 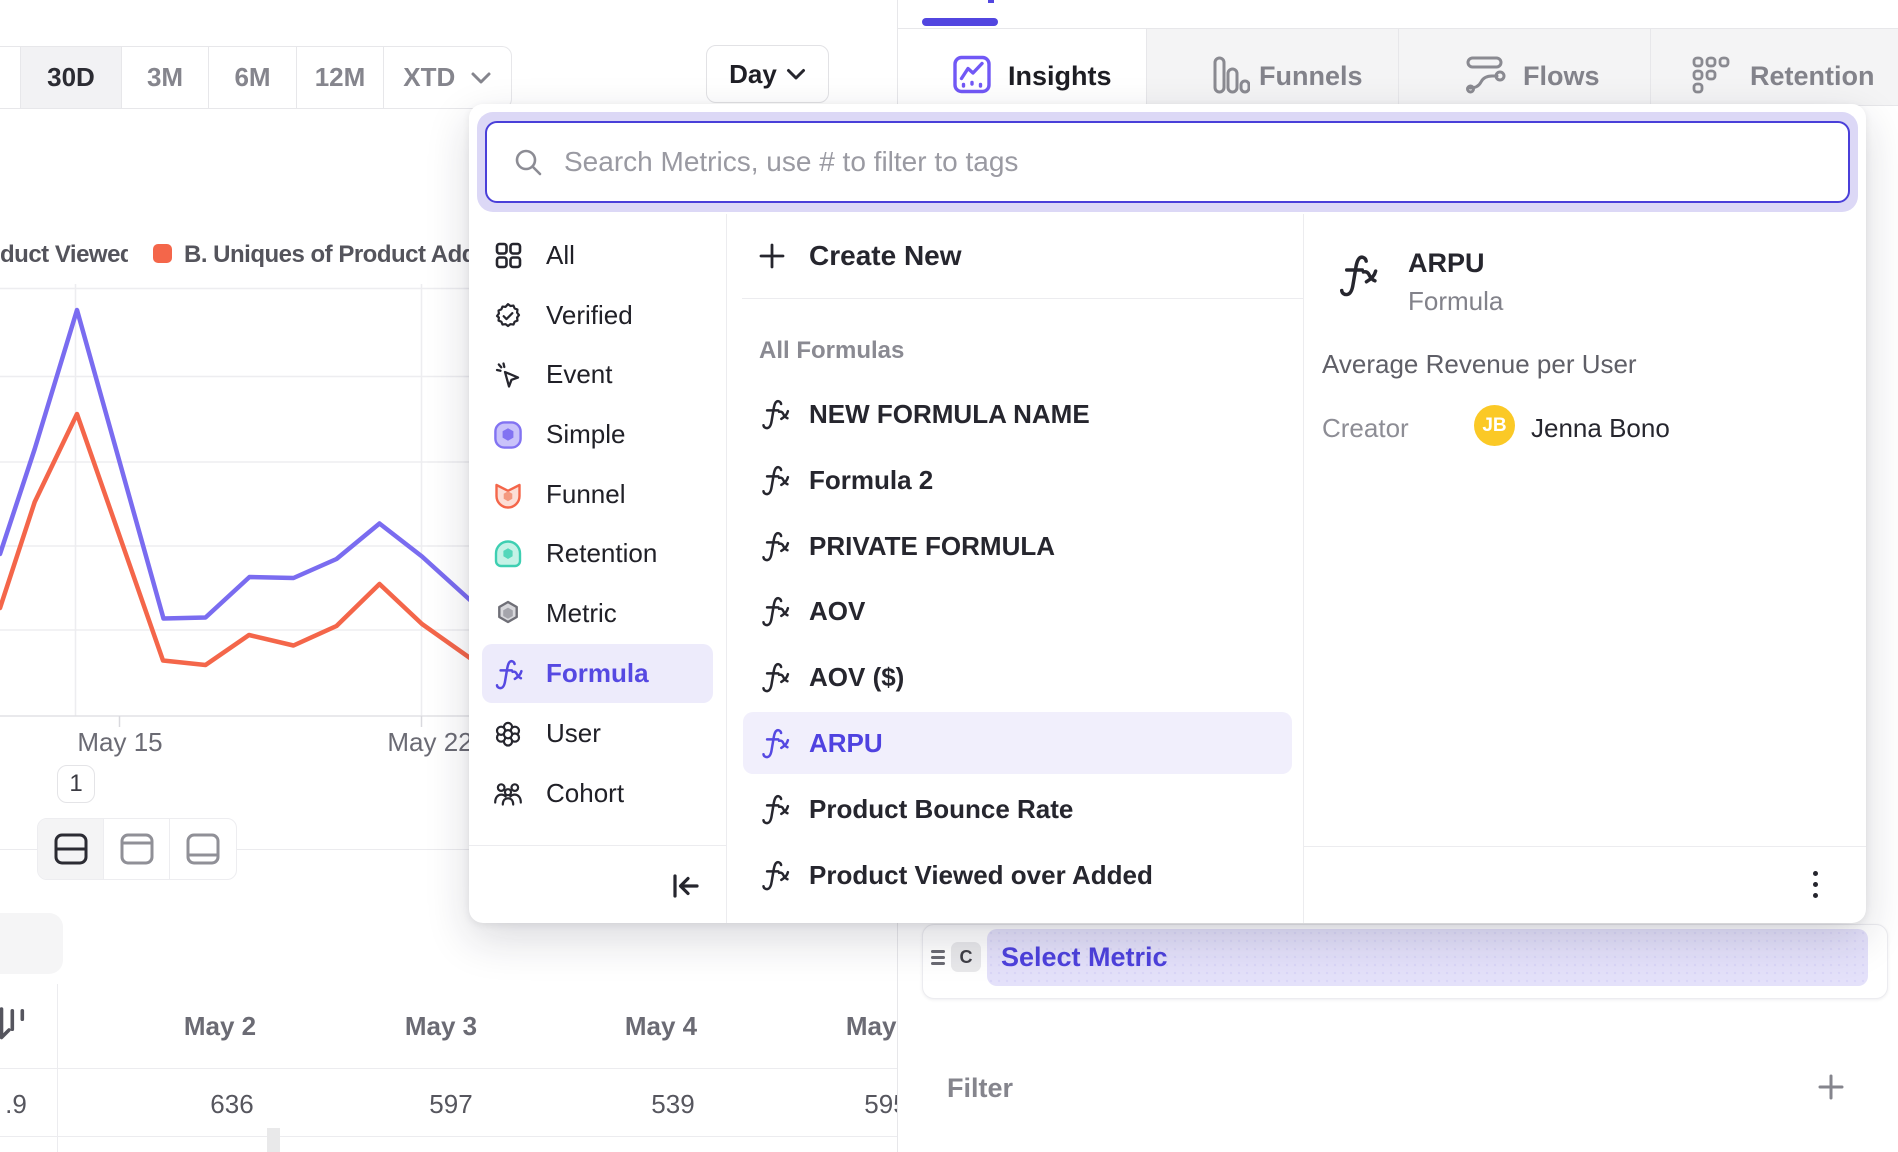 I want to click on svg-text: May 22, so click(x=429, y=742).